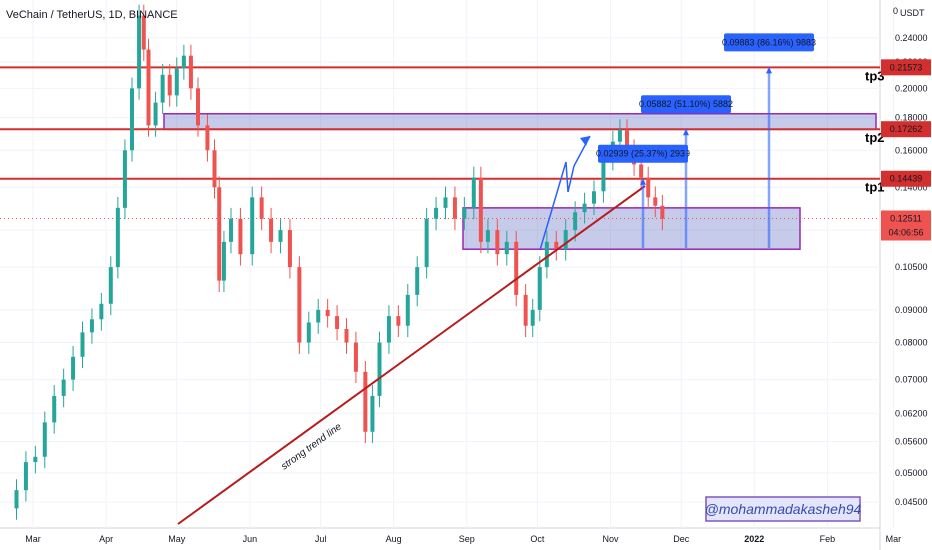 The image size is (932, 550). Describe the element at coordinates (311, 446) in the screenshot. I see `trend-line-label: strong trend line` at that location.